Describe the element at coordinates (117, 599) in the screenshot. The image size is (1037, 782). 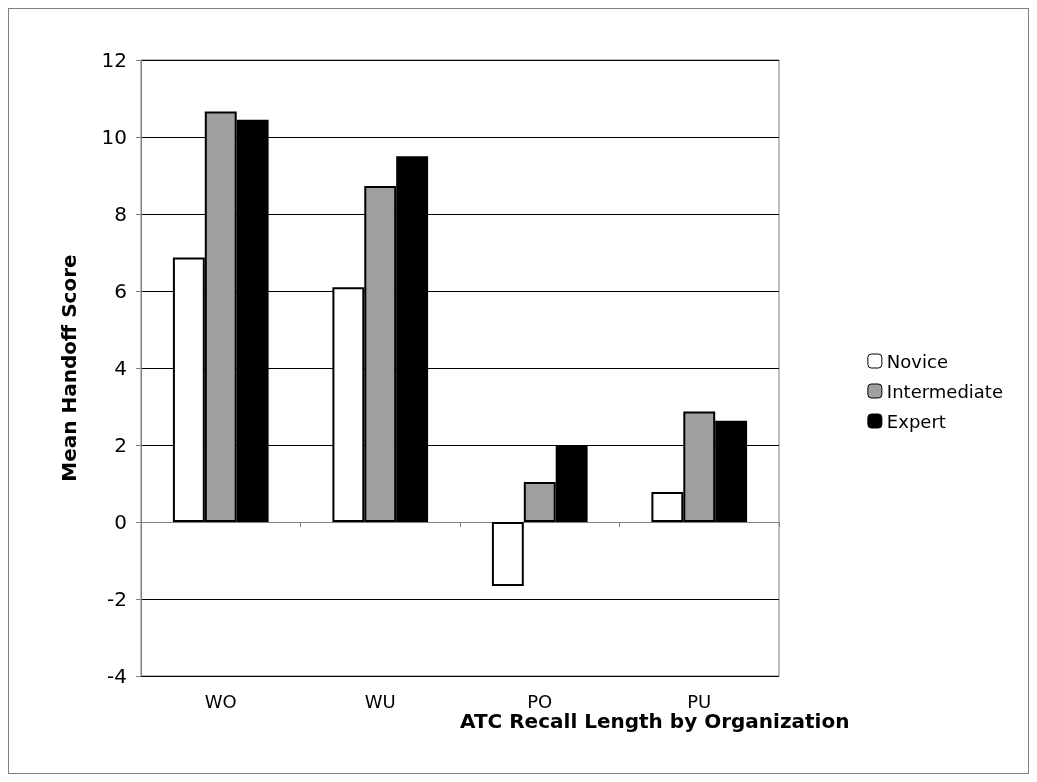
I see `y-tick-label: -2` at that location.